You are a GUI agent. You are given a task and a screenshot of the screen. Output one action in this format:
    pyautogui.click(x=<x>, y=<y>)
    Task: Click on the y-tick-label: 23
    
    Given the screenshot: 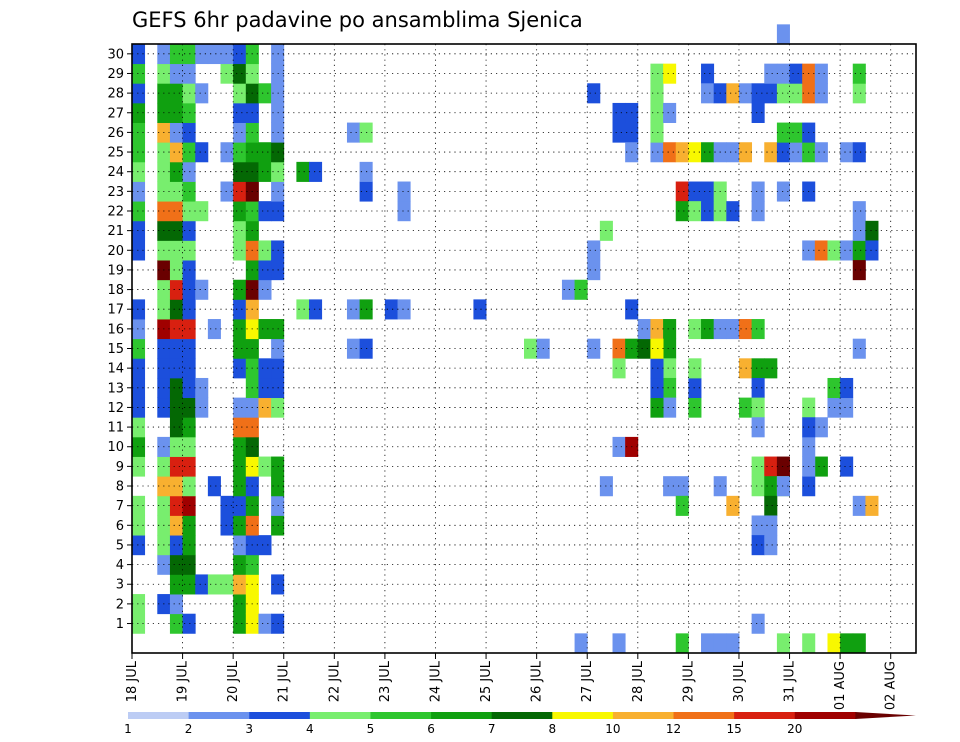 What is the action you would take?
    pyautogui.click(x=115, y=192)
    